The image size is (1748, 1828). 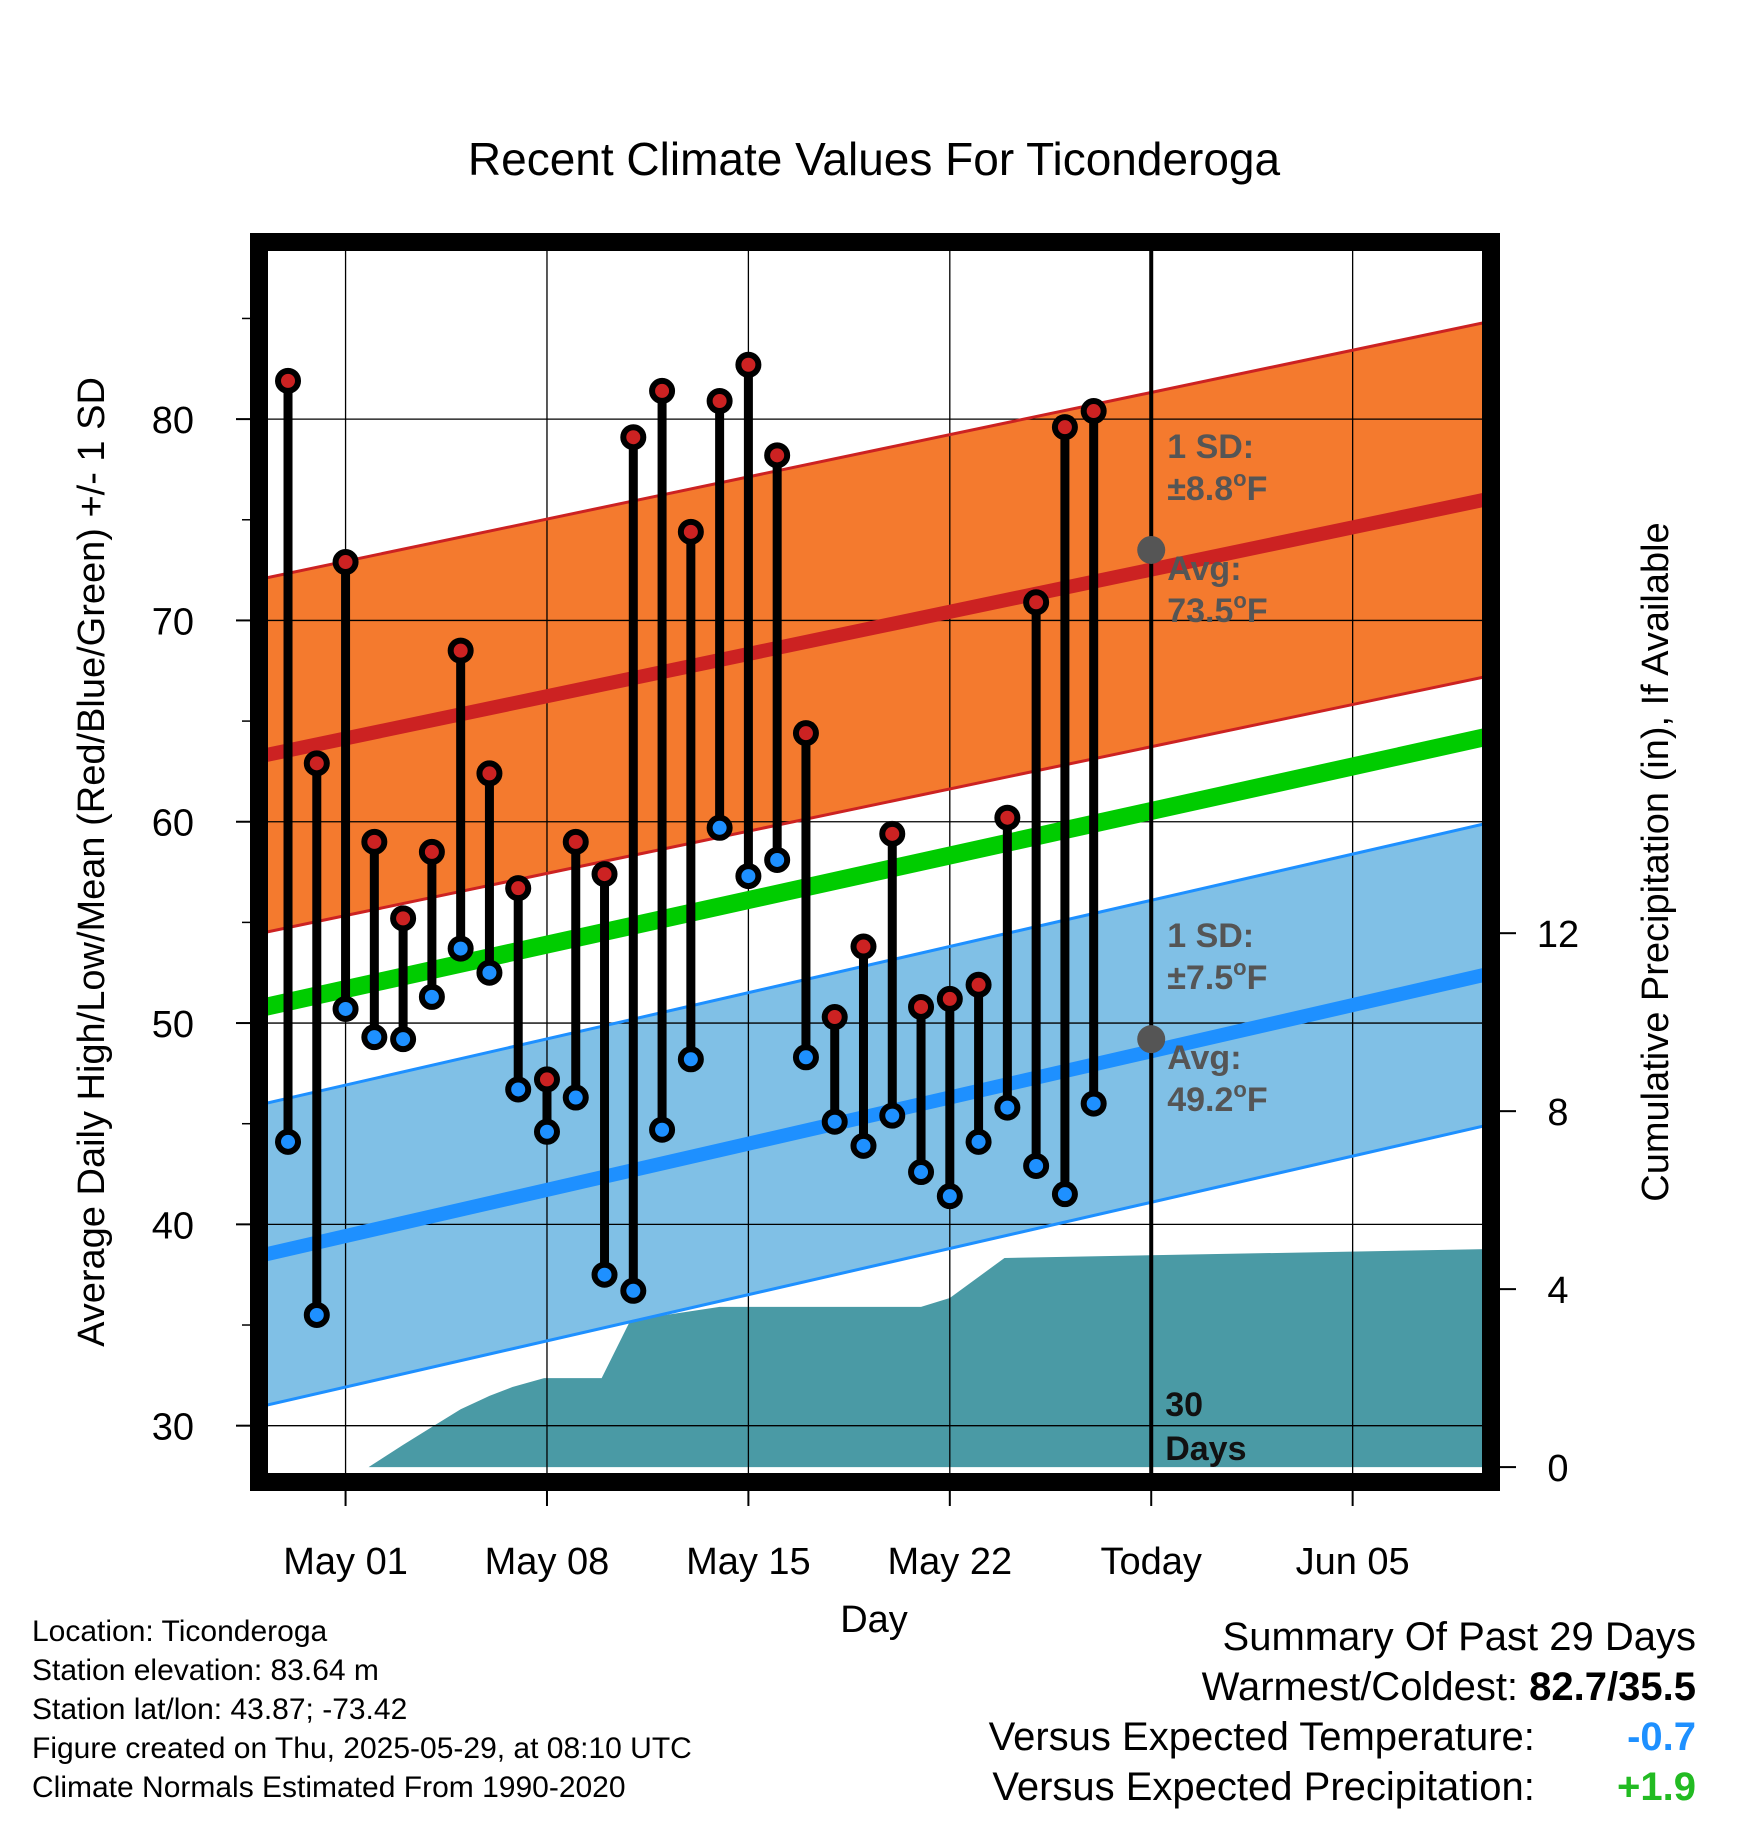 I want to click on summary-warmest-coldest: Warmest/Coldest: 82.7/35.5, so click(x=1342, y=1687).